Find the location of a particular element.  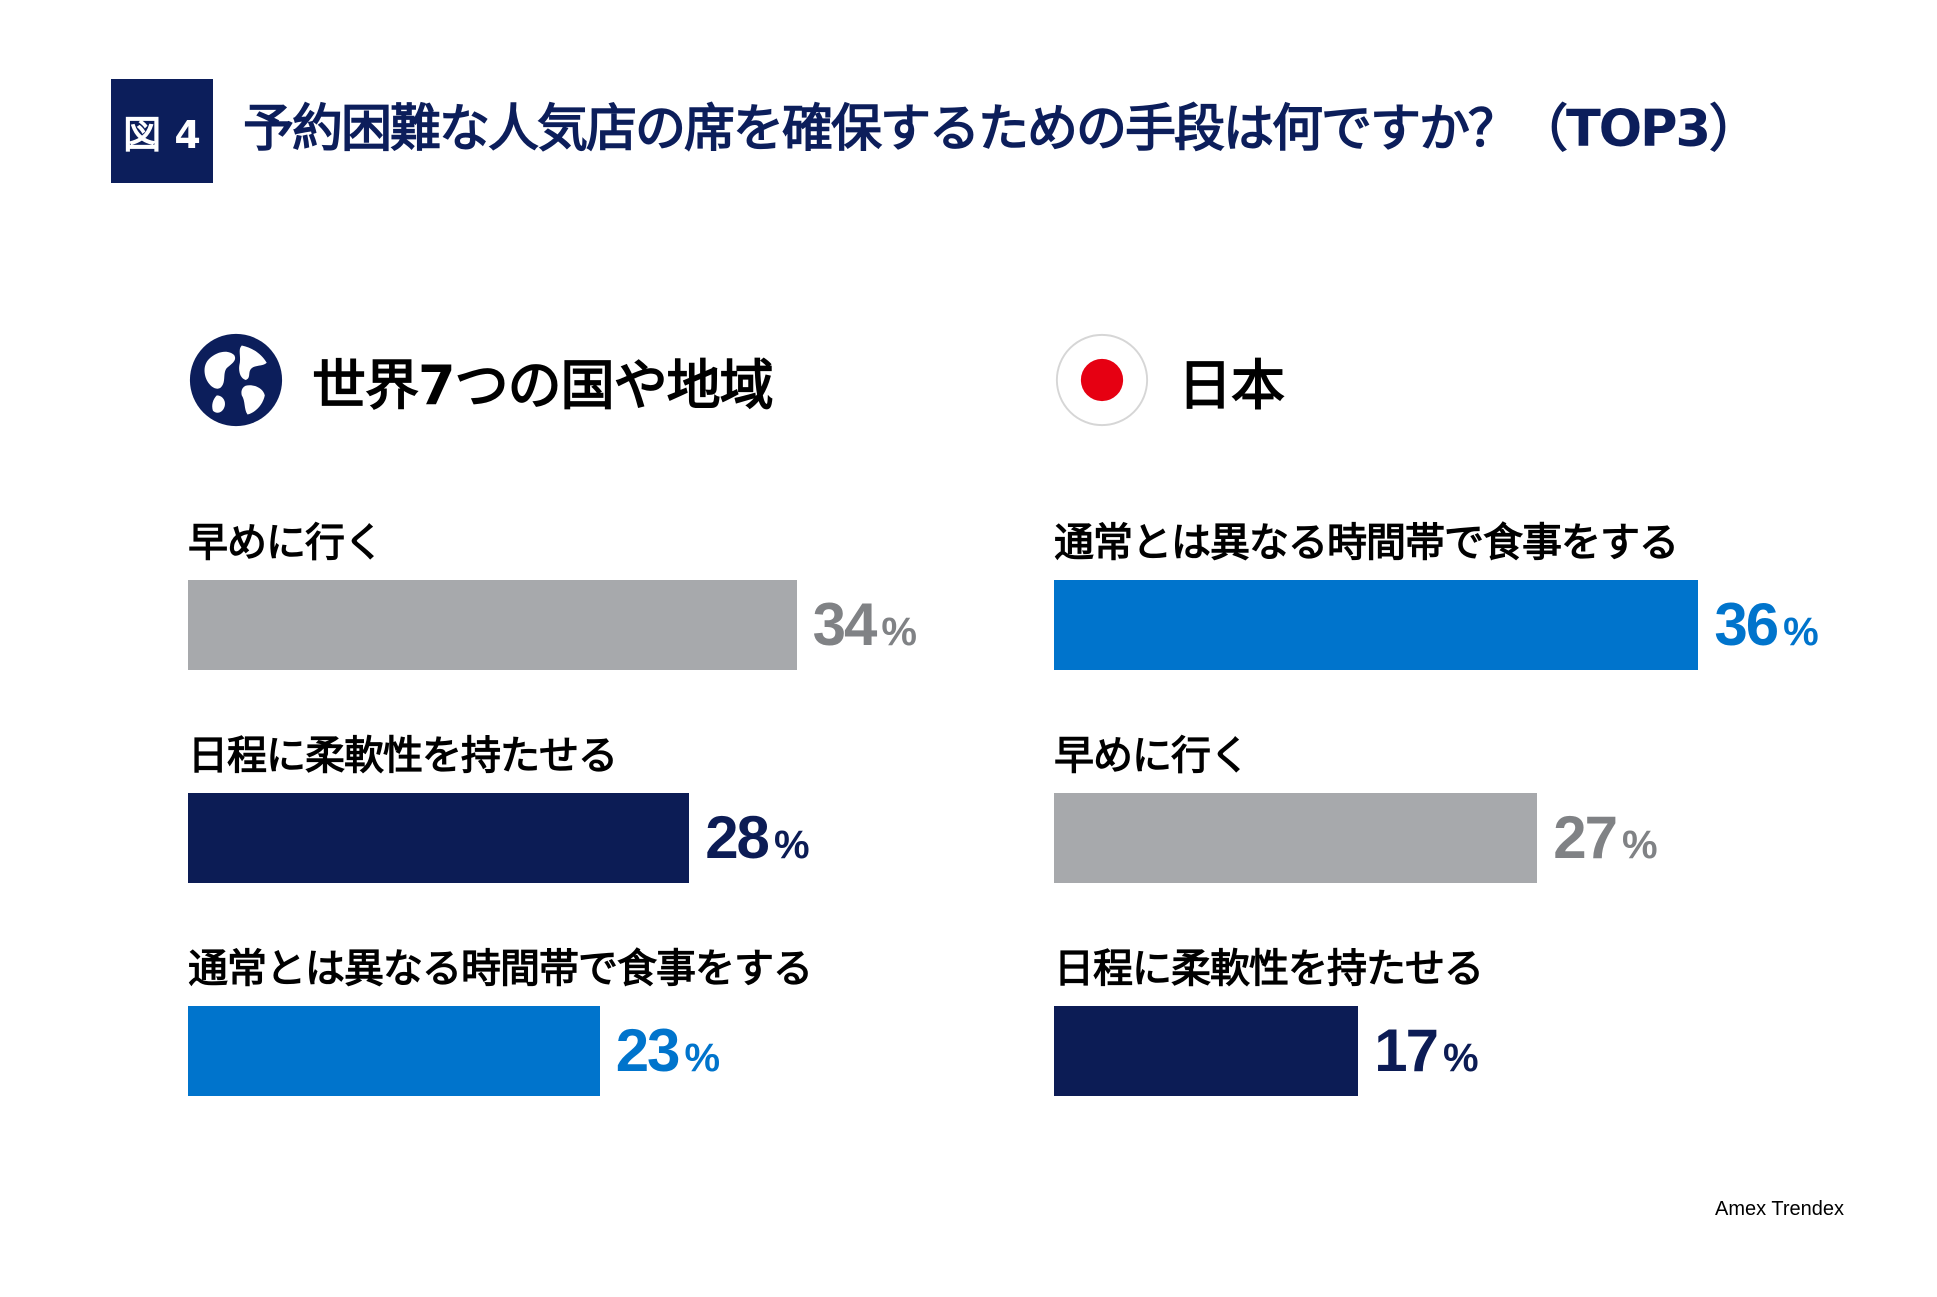

bar-value-label: 23% is located at coordinates (668, 1059).